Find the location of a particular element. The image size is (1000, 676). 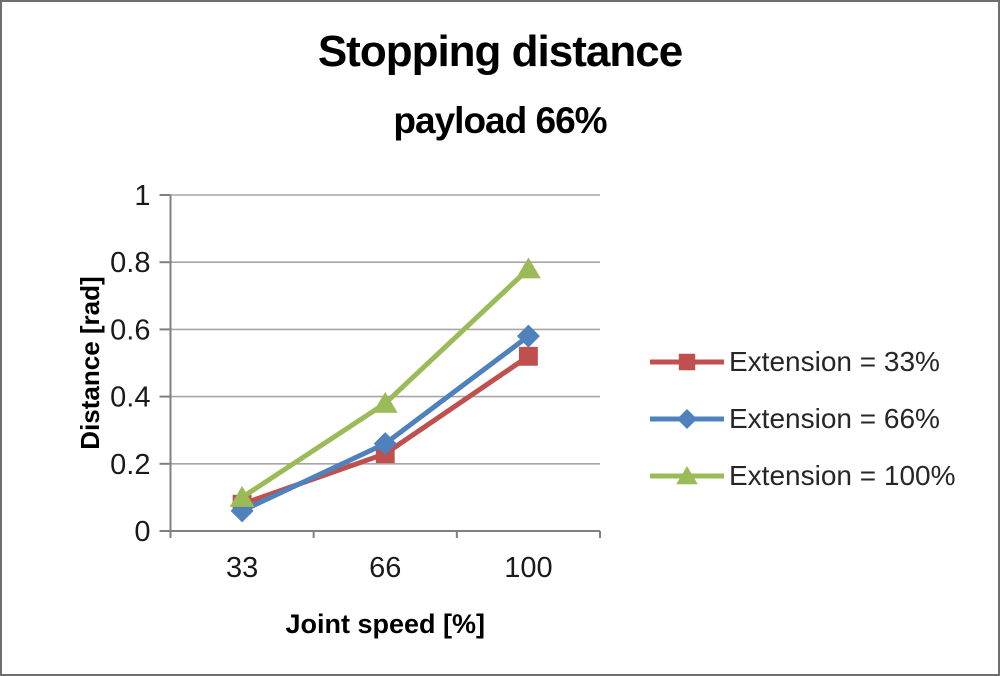

legend-item: Extension = 100% is located at coordinates (803, 475).